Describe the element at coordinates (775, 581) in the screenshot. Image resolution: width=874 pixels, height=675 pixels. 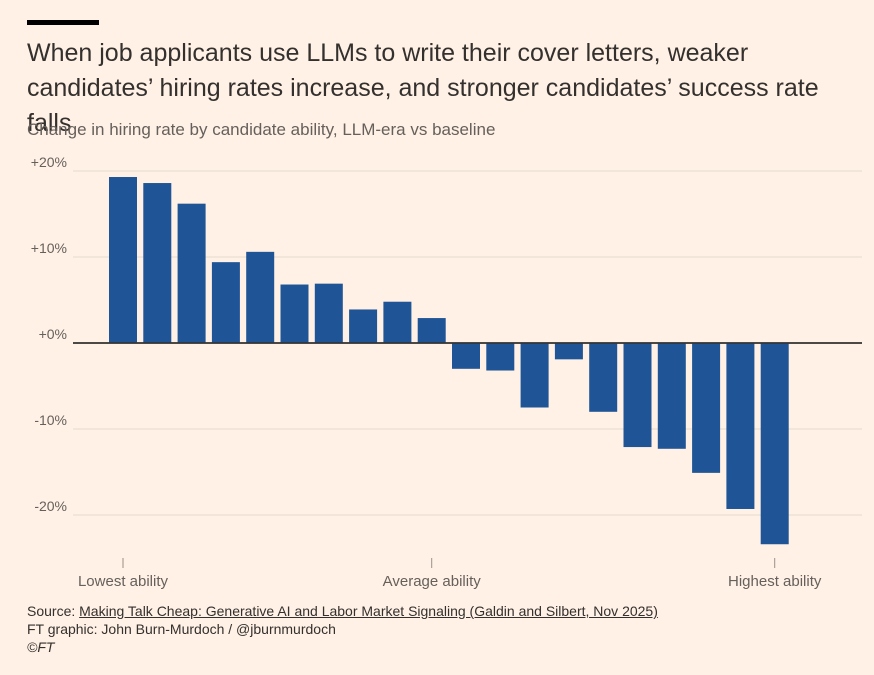
I see `x-tick-label: Highest ability` at that location.